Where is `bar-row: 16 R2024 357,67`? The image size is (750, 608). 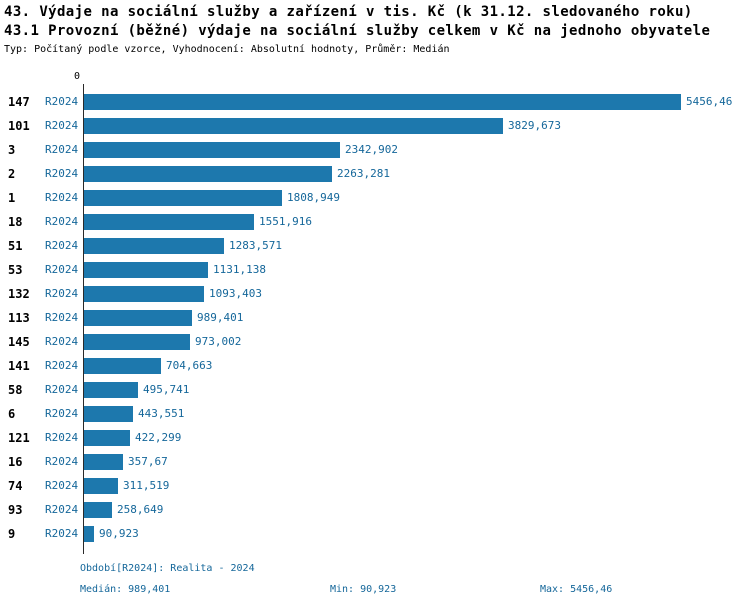
bar-row: 16 R2024 357,67 is located at coordinates (375, 462).